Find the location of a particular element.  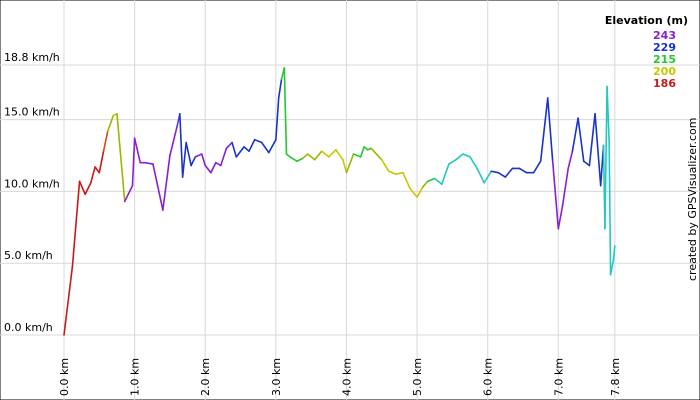

credit-text: created by GPSVisualizer.com is located at coordinates (692, 199).